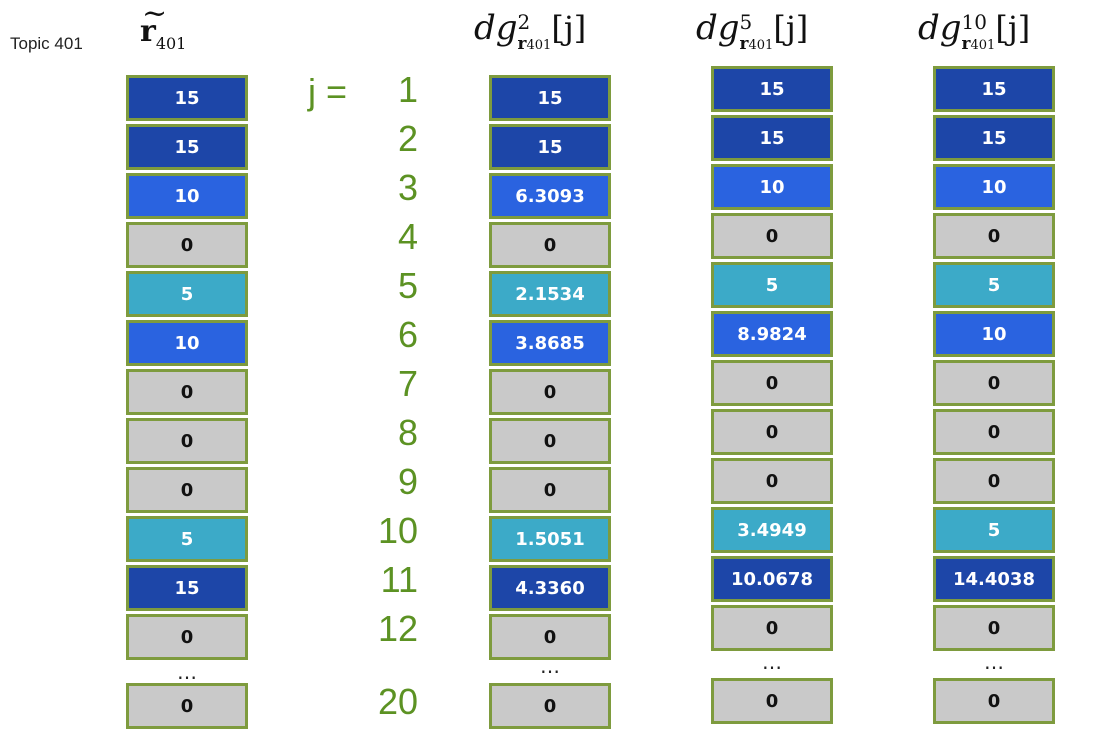  Describe the element at coordinates (994, 285) in the screenshot. I see `cell-dg10-5: 5` at that location.